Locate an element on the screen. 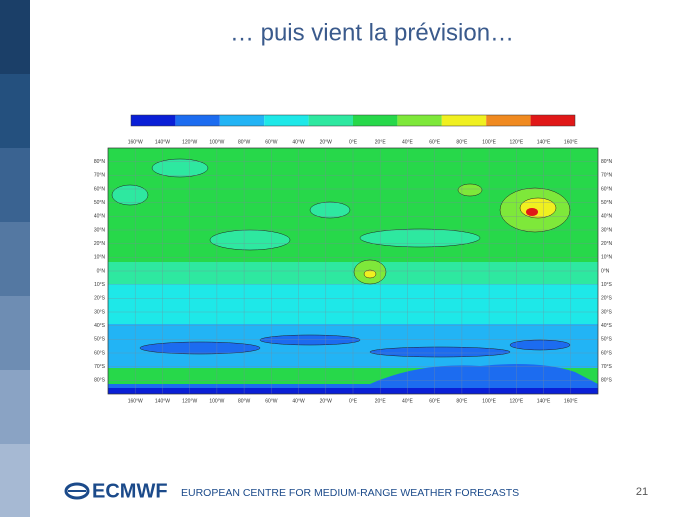 Image resolution: width=689 pixels, height=522 pixels. color-bar-frame is located at coordinates (353, 120).